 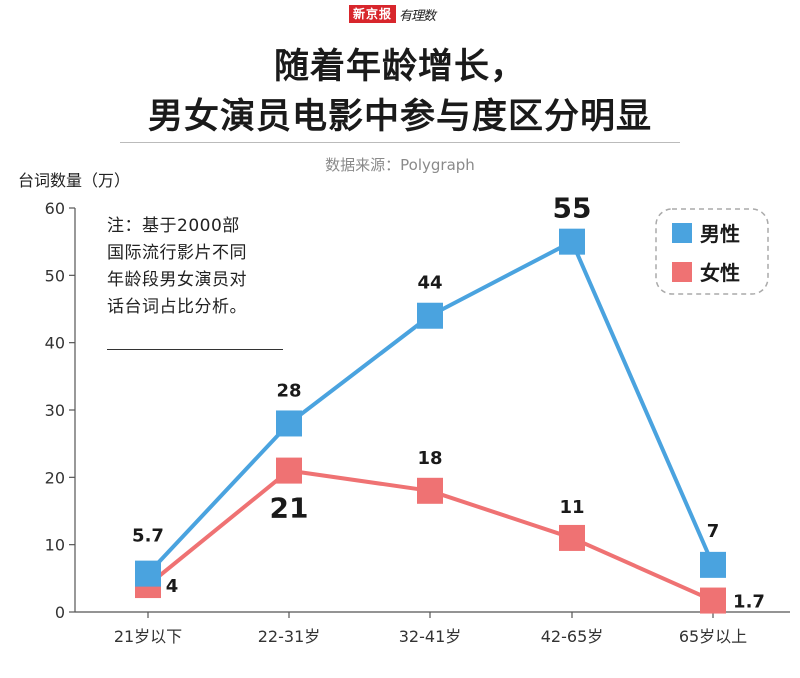 What do you see at coordinates (572, 636) in the screenshot?
I see `x-tick-label: 42-65岁` at bounding box center [572, 636].